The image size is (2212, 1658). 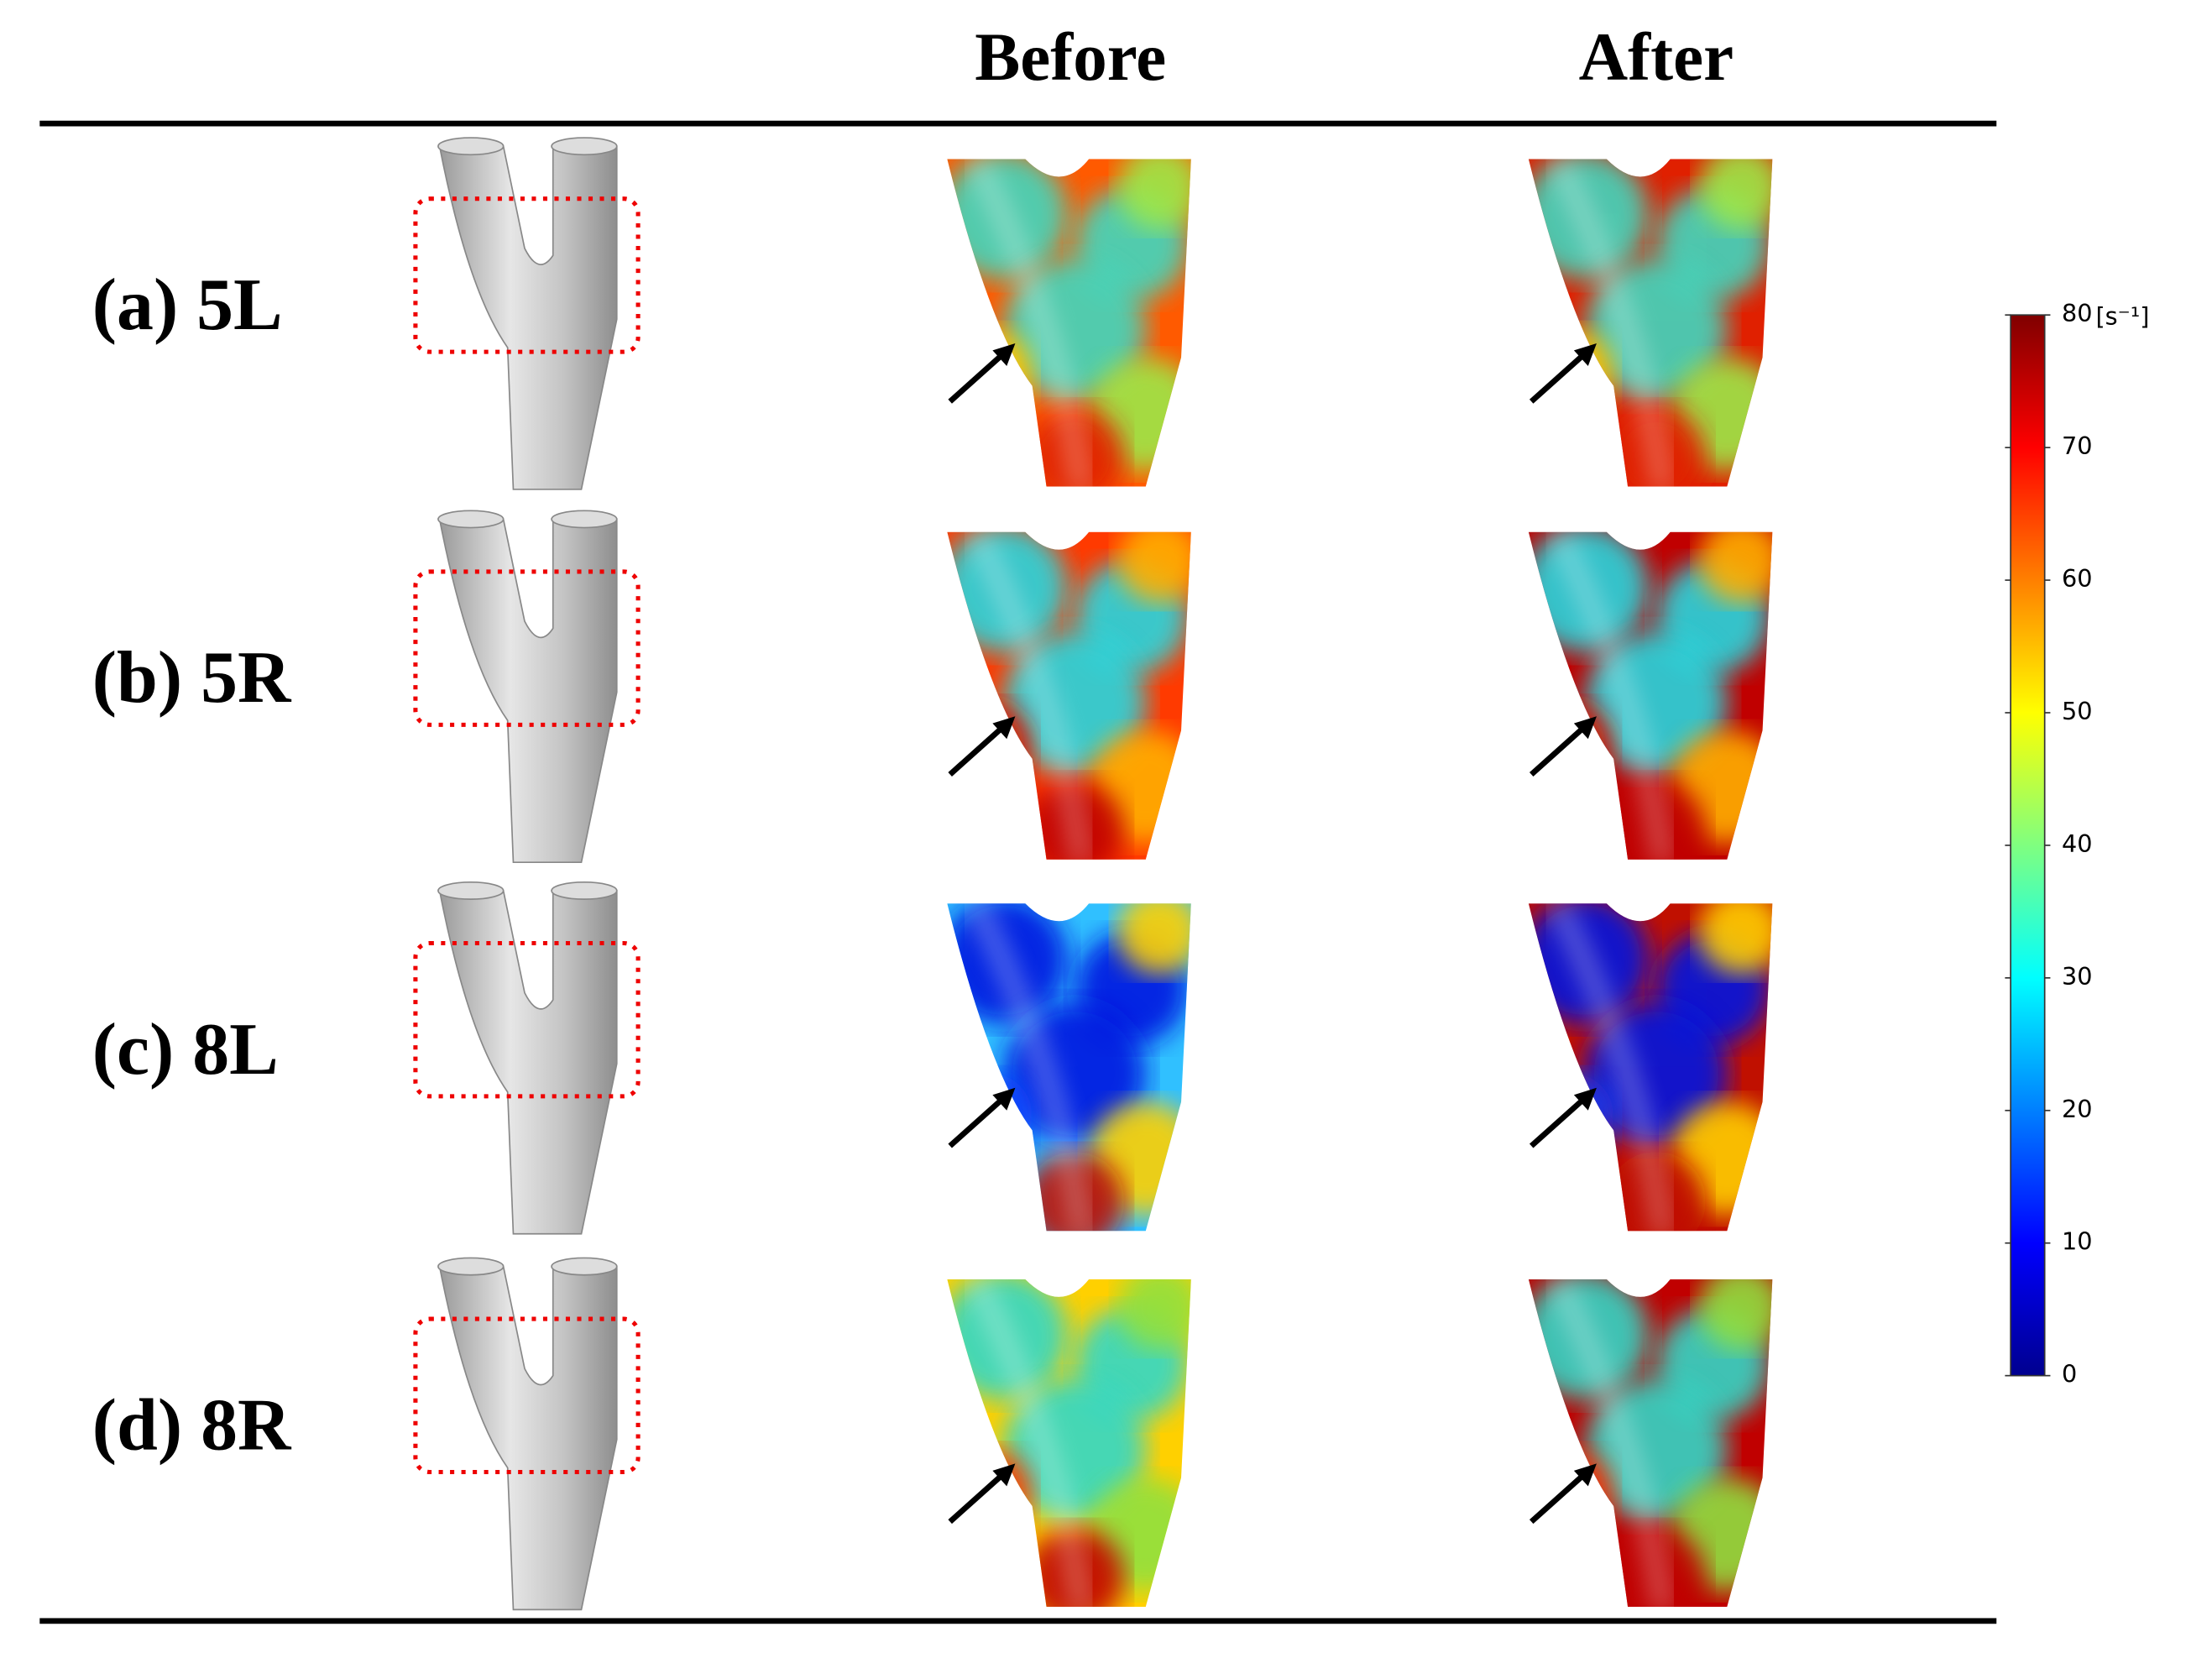 I want to click on colorbar-tick-label: 40, so click(x=2077, y=843).